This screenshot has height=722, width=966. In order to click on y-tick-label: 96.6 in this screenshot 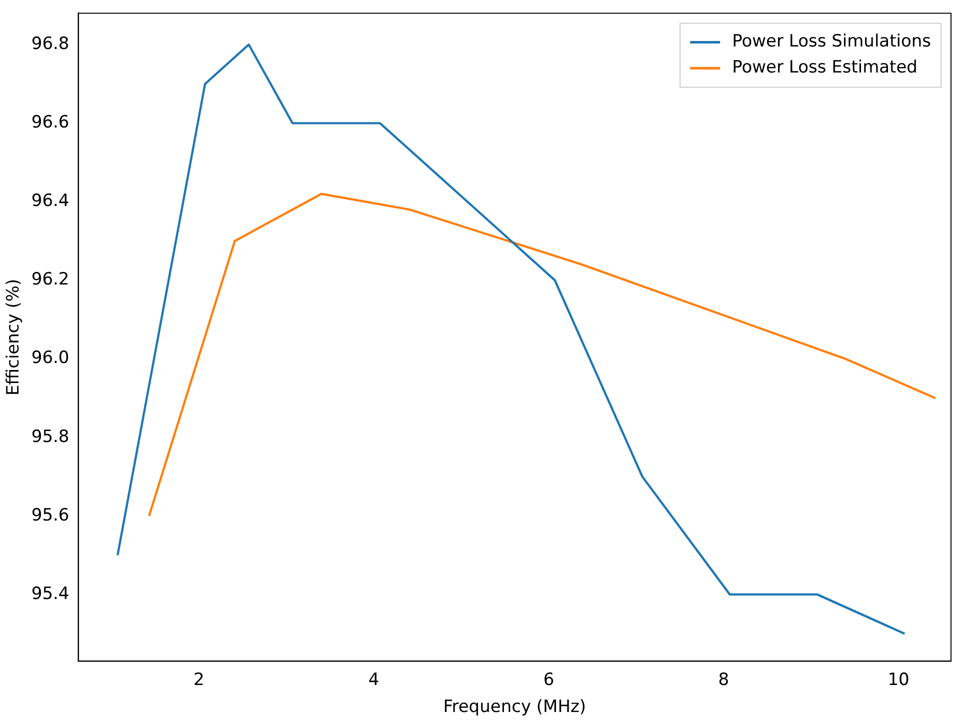, I will do `click(50, 122)`.